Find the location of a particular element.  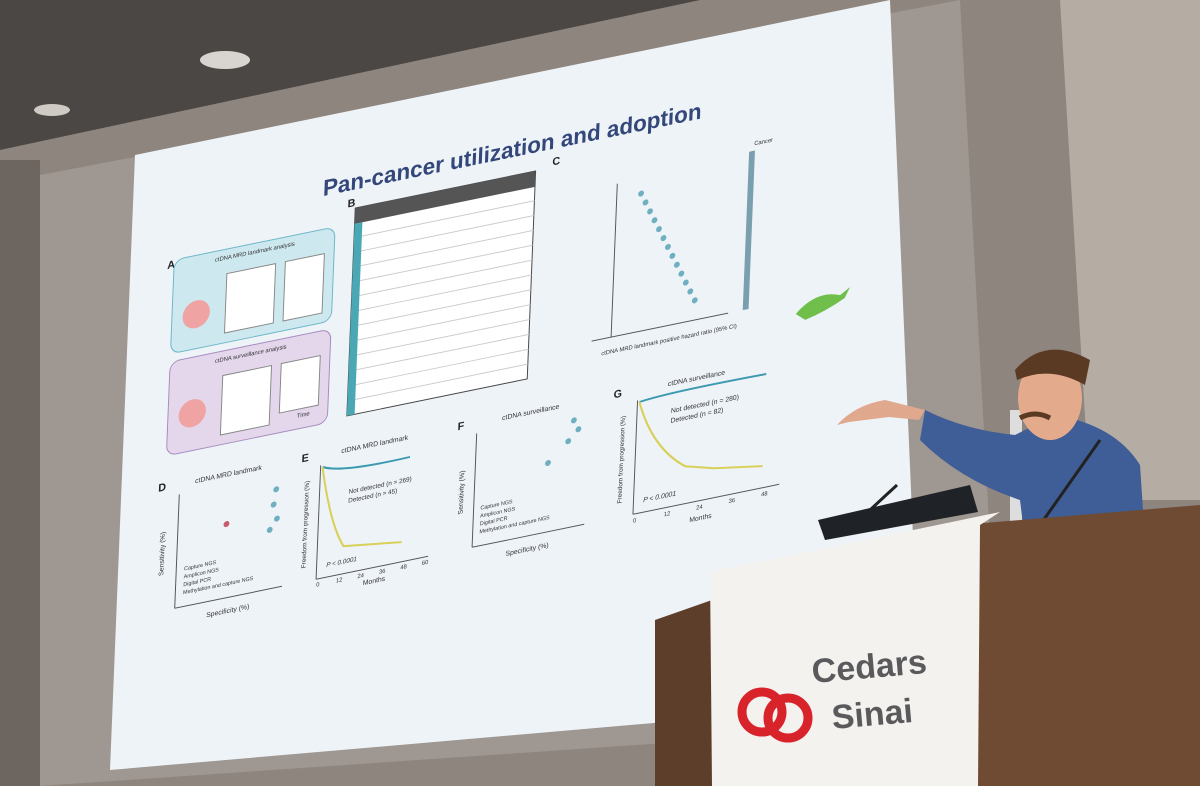

x-ticks: 0 12 24 36 48 60 is located at coordinates (372, 574).